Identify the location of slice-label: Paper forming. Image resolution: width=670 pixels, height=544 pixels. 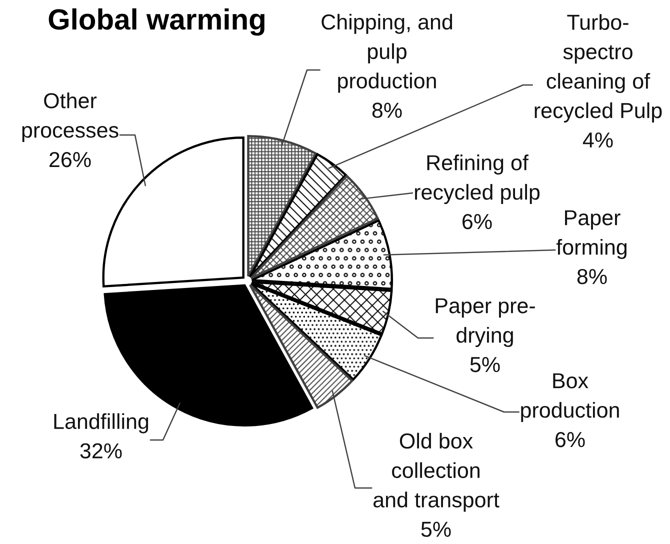
(591, 235).